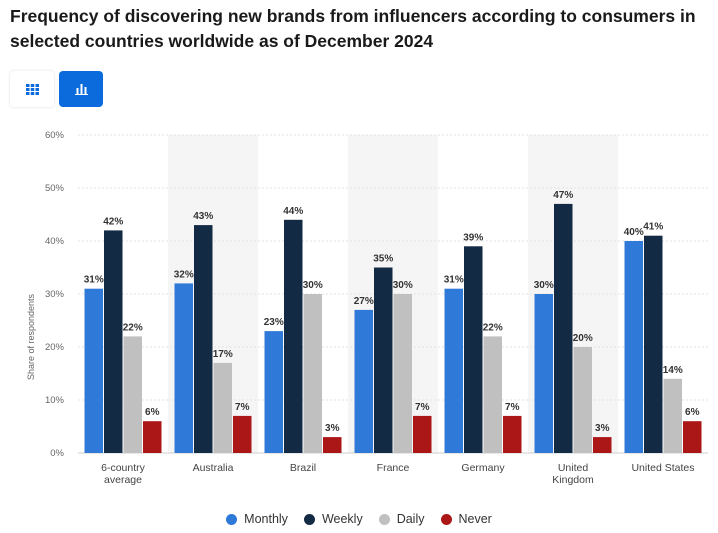 Image resolution: width=718 pixels, height=533 pixels. I want to click on data-label: 39%, so click(473, 237).